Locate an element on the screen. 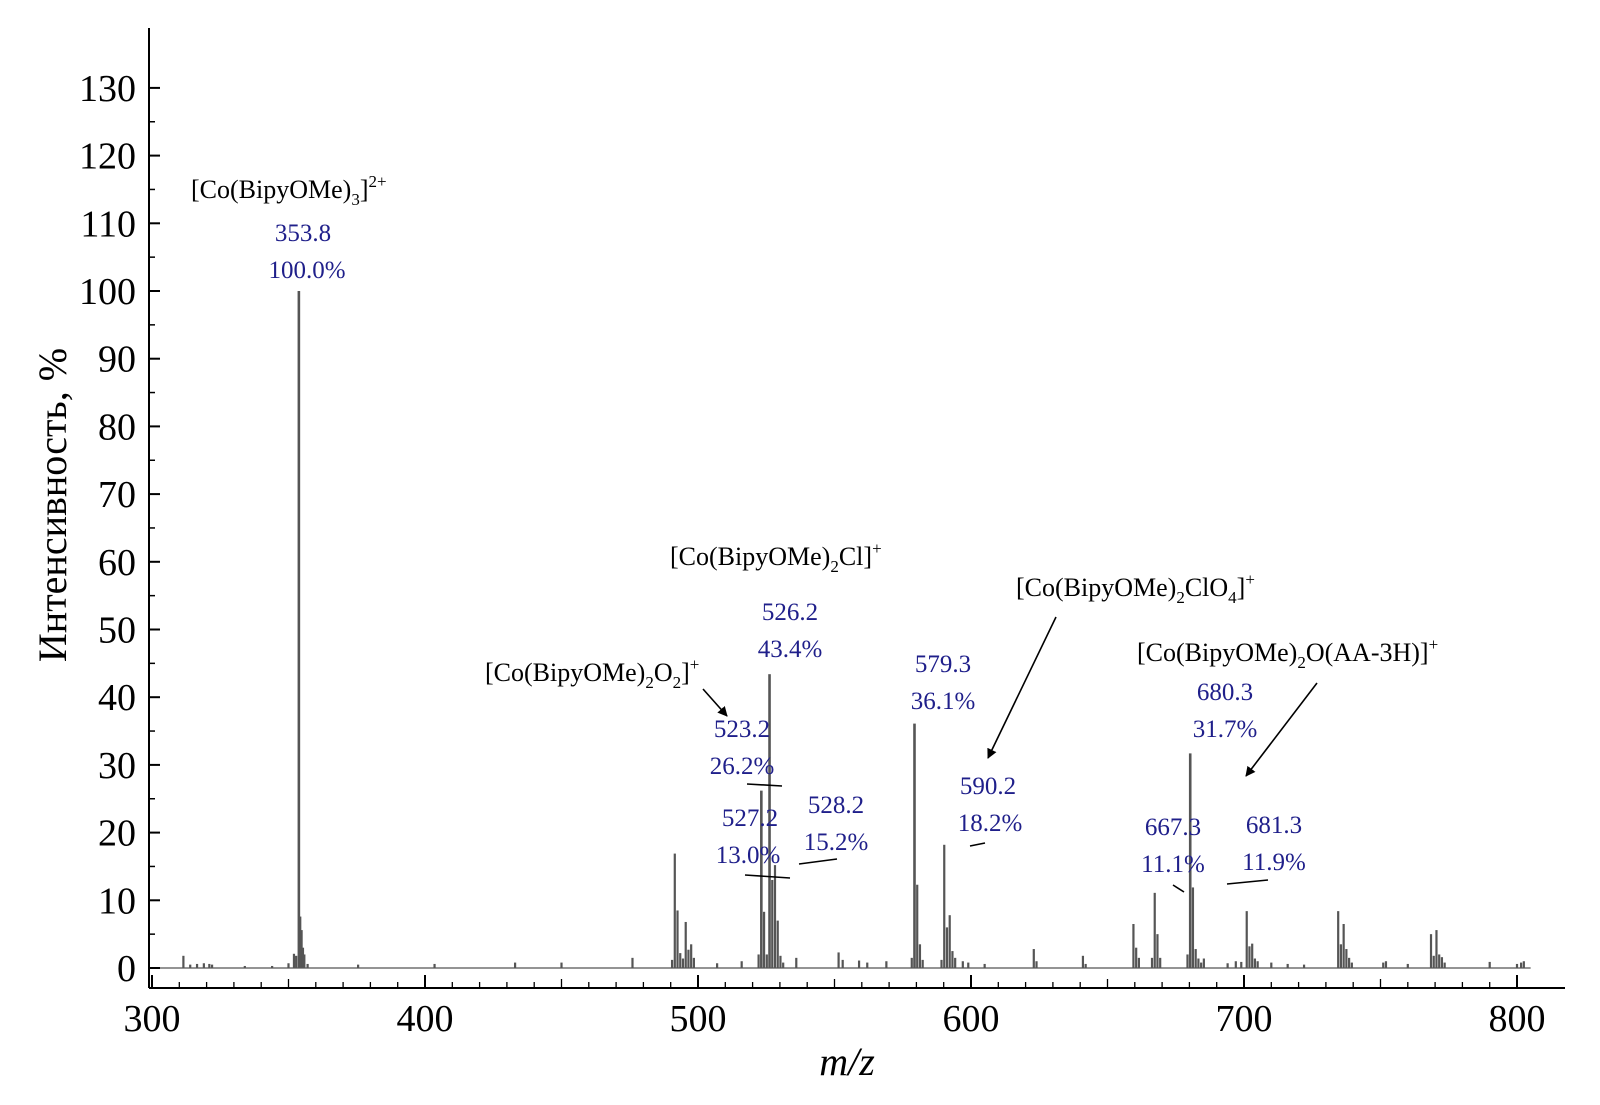 The image size is (1600, 1105). ion-label-co-bipyome2o2: [Co(BipyOMe)2O2]+ is located at coordinates (592, 673).